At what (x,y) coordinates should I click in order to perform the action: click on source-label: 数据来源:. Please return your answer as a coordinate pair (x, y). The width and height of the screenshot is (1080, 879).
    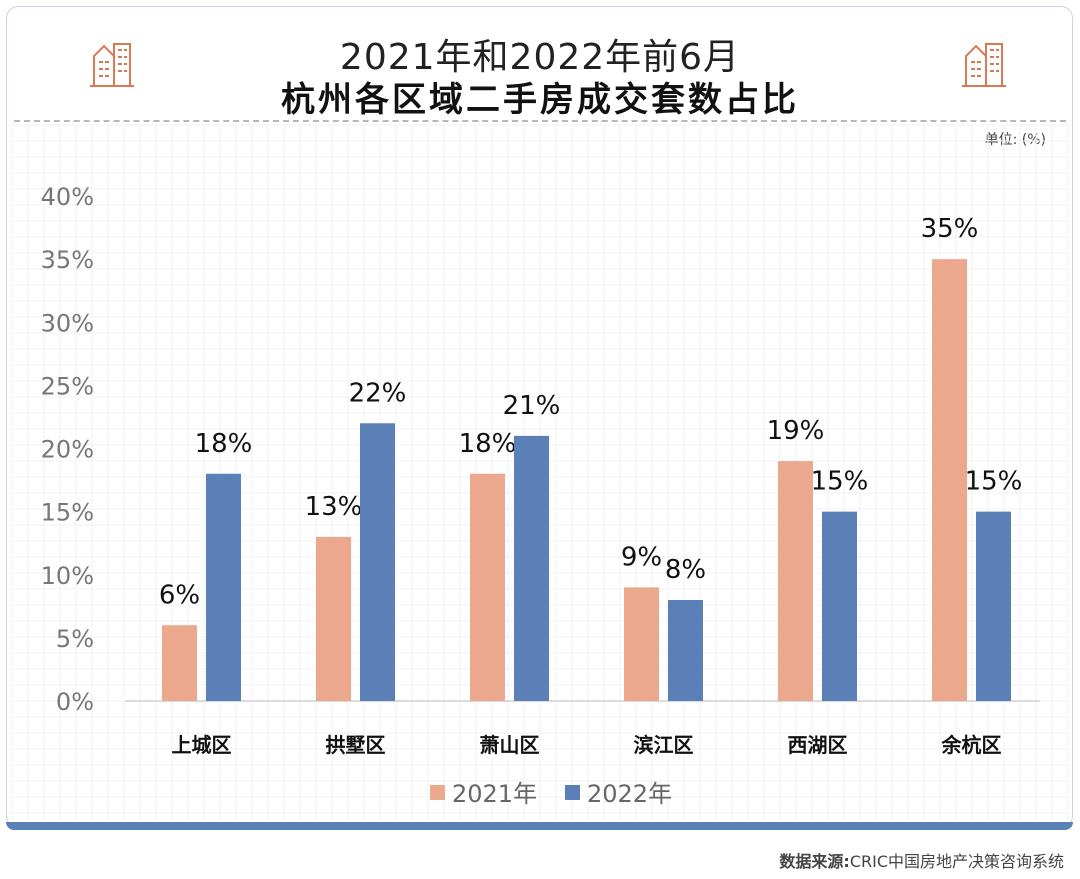
    Looking at the image, I should click on (814, 861).